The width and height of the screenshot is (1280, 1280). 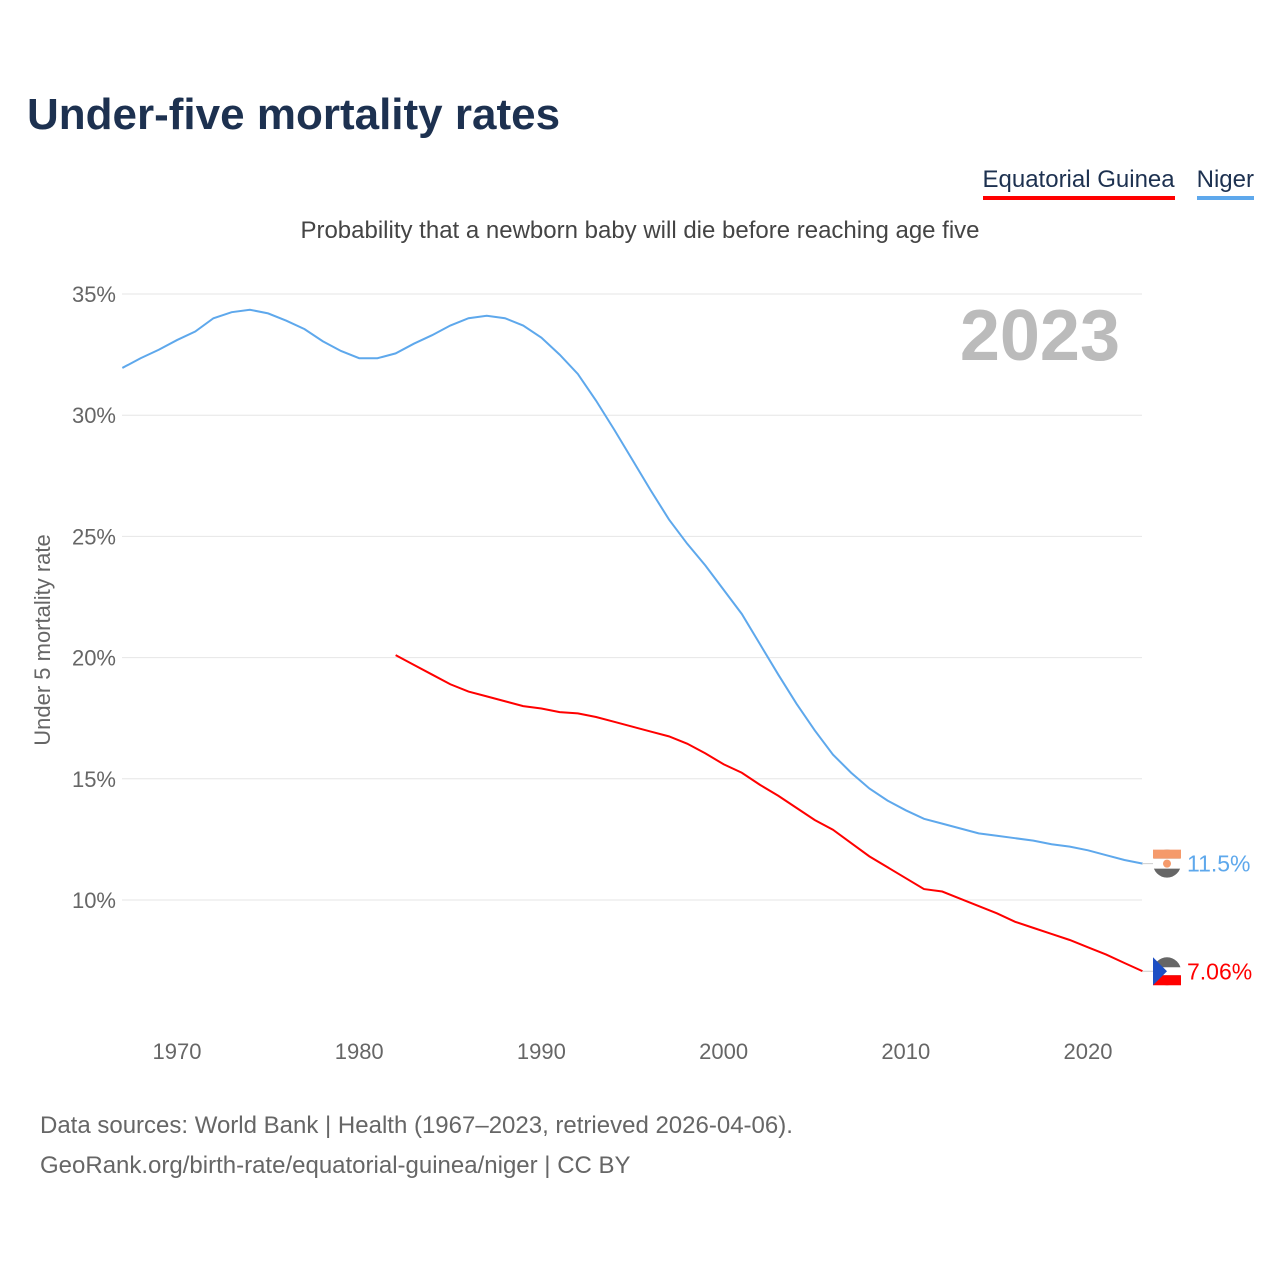 I want to click on y-tick-label: 25%, so click(x=94, y=536).